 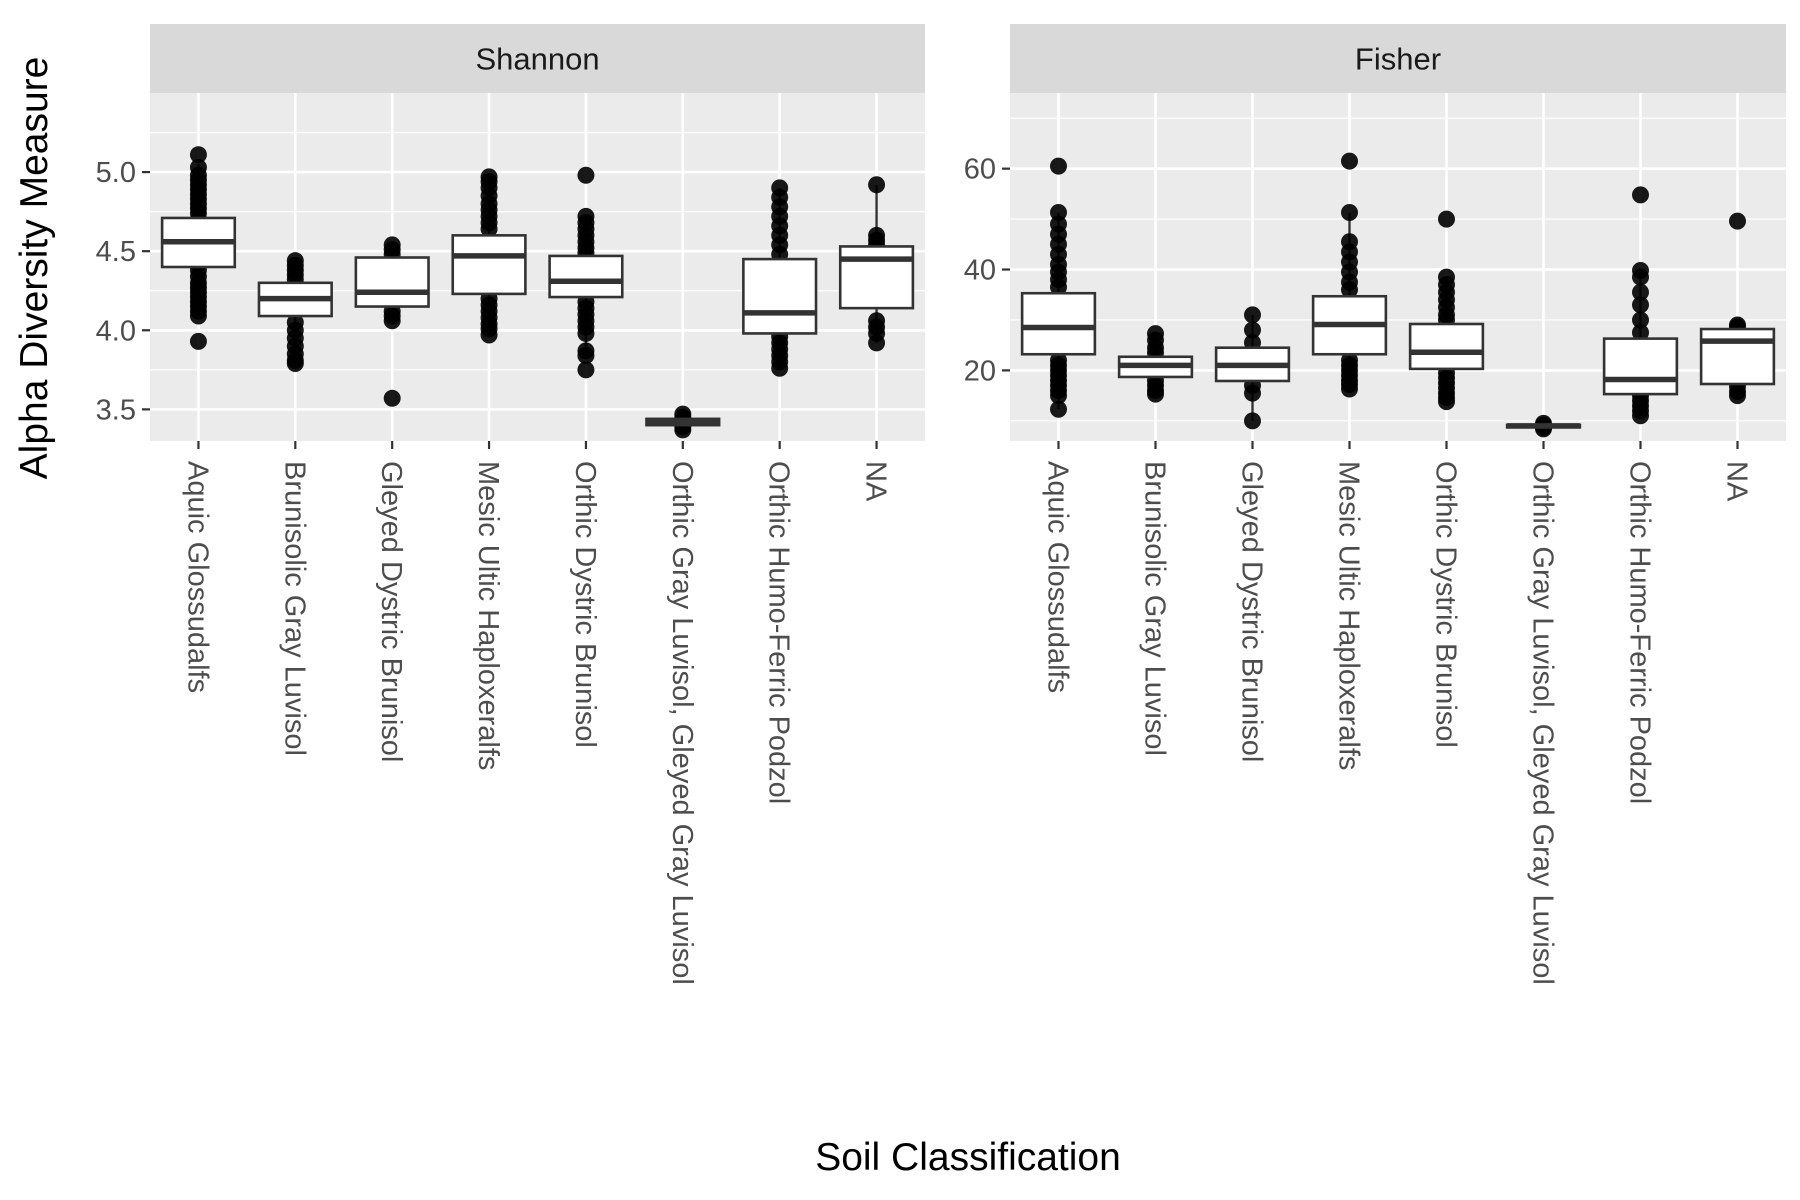 What do you see at coordinates (1640, 632) in the screenshot?
I see `fisher-x-tick-label: Orthic Humo-Ferric Podzol` at bounding box center [1640, 632].